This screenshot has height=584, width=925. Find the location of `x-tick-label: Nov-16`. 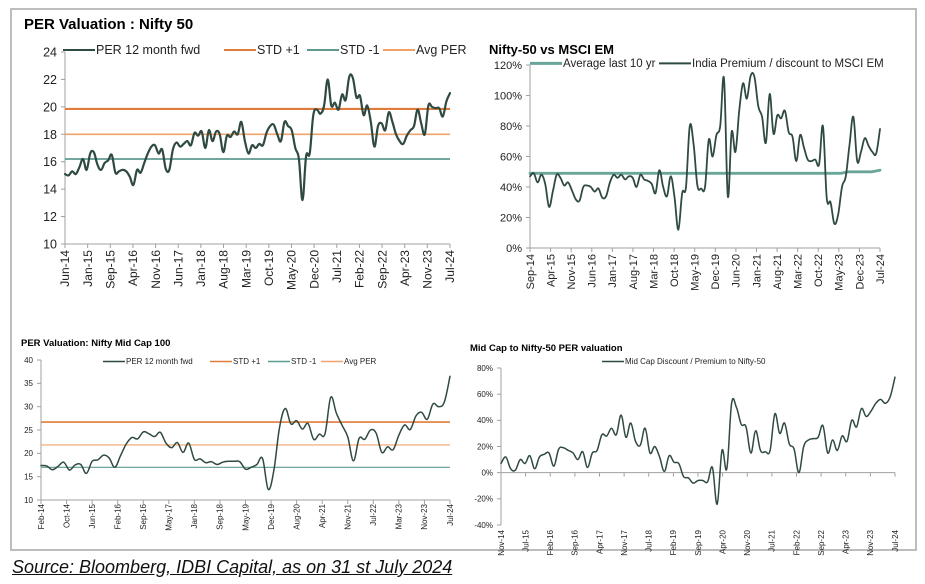

x-tick-label: Nov-16 is located at coordinates (156, 269).